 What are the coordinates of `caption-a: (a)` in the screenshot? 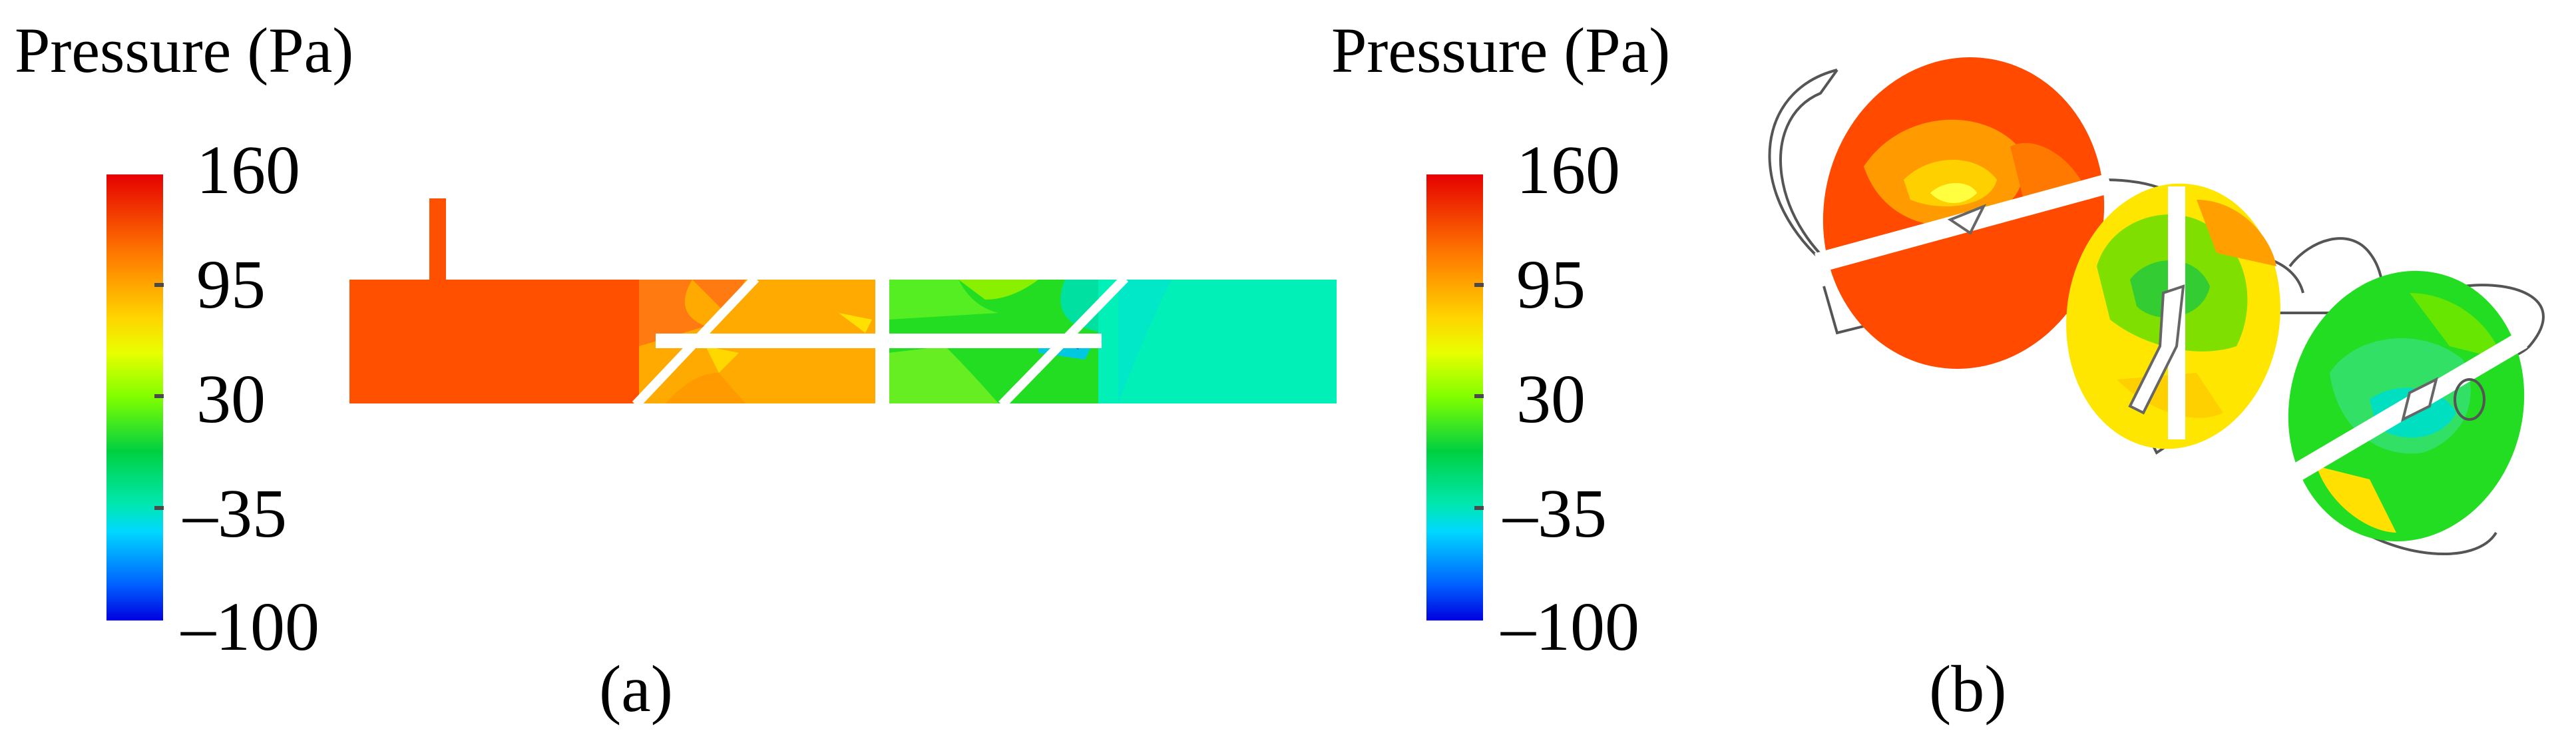 It's located at (636, 689).